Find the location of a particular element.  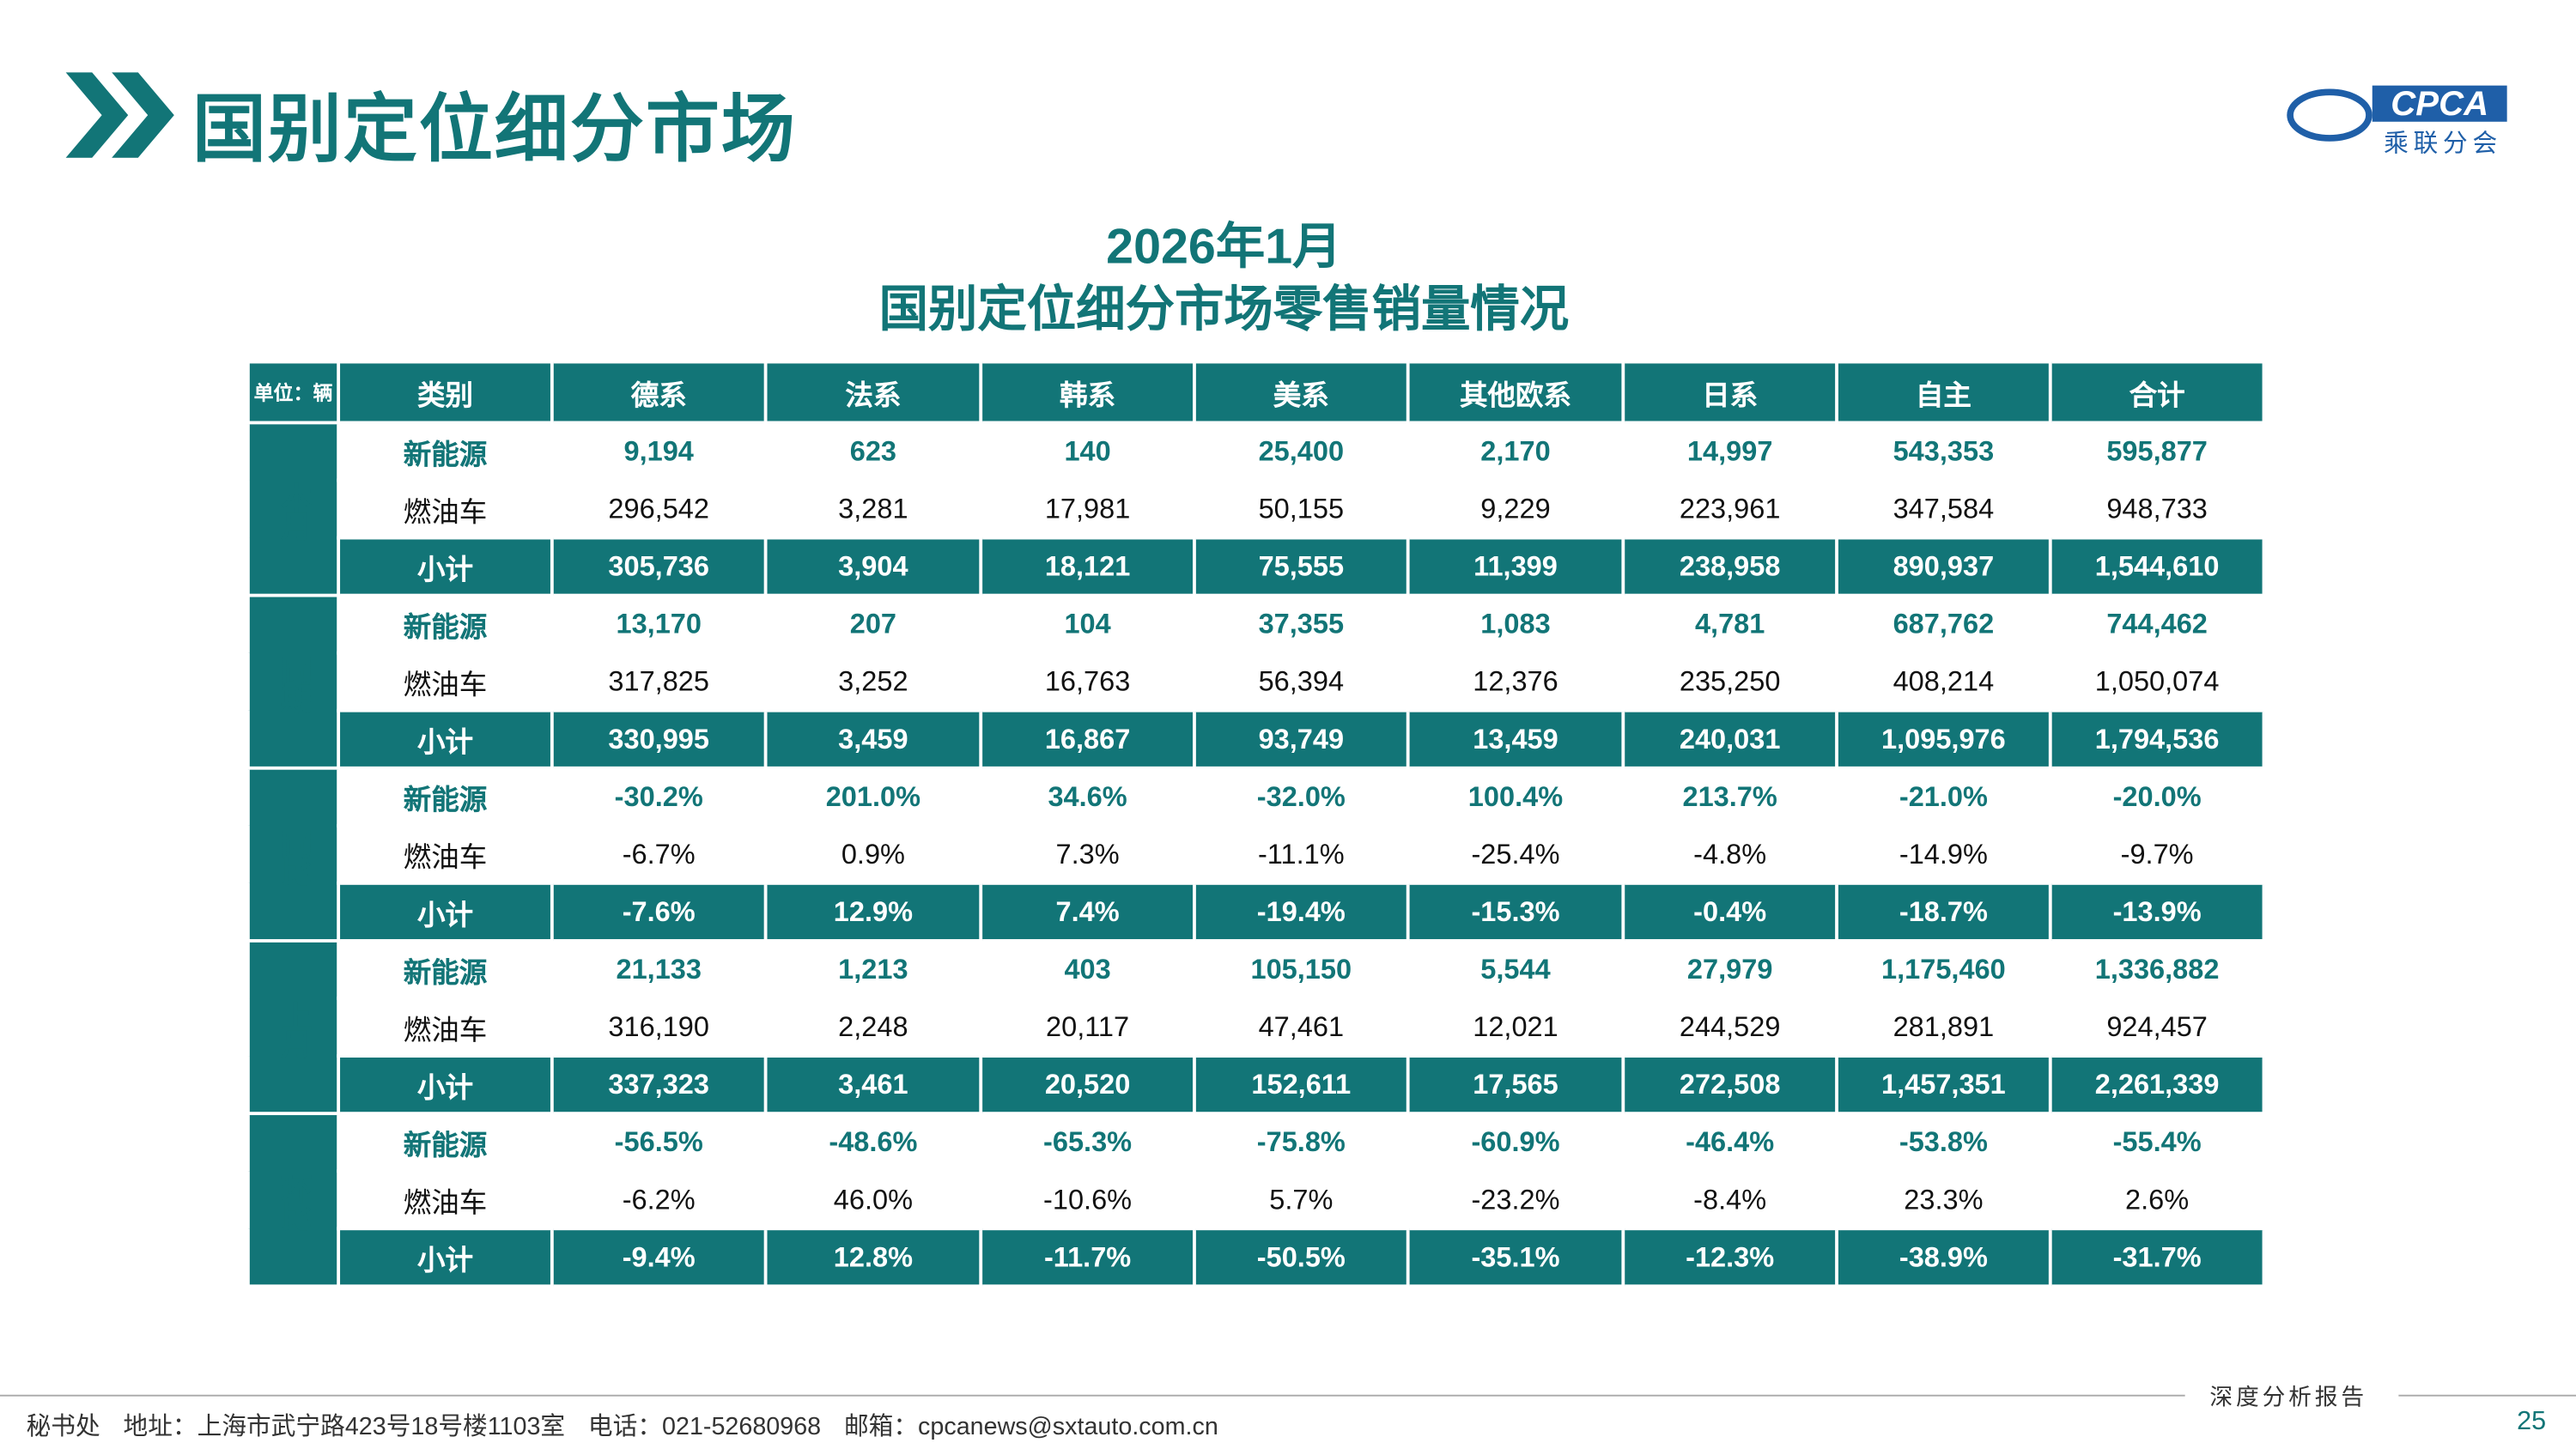

cell: -53.8% is located at coordinates (1944, 1142).